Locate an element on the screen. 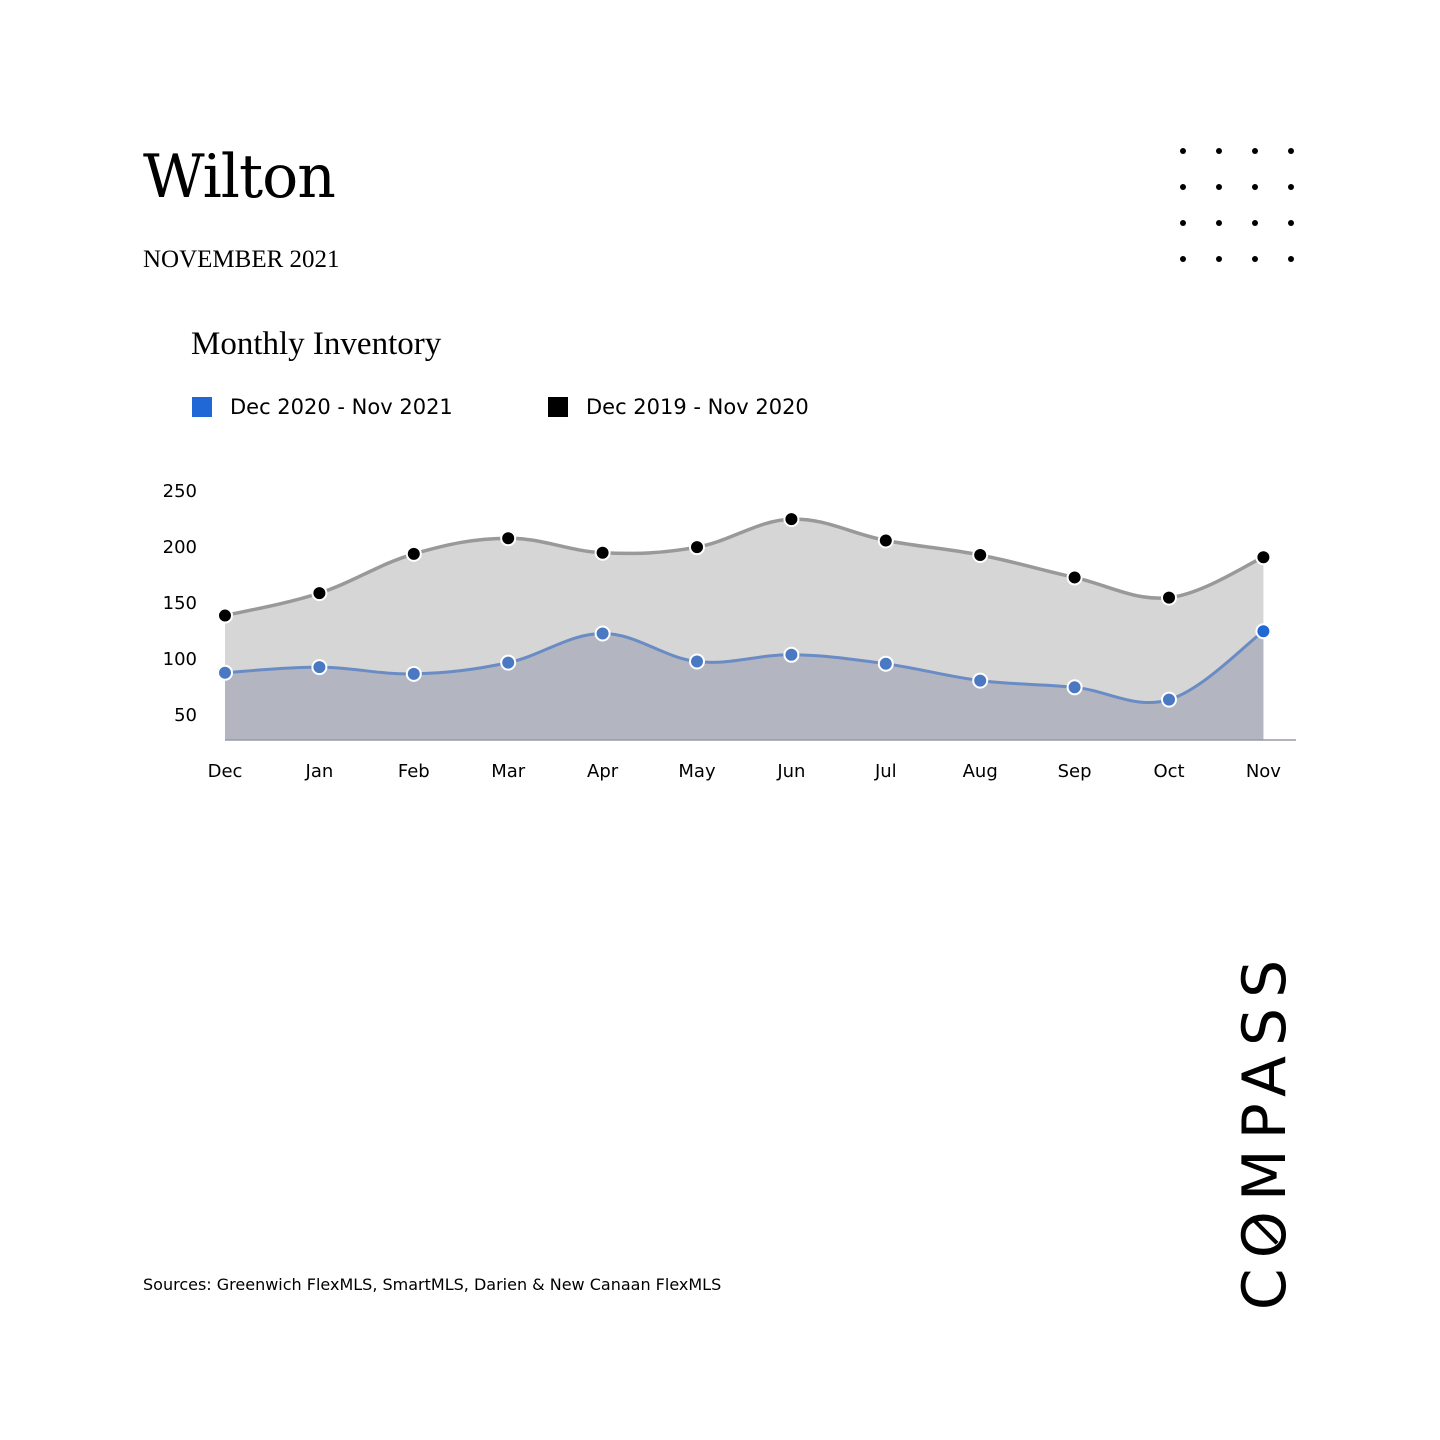  legend-label-current: Dec 2020 - Nov 2021 is located at coordinates (341, 407).